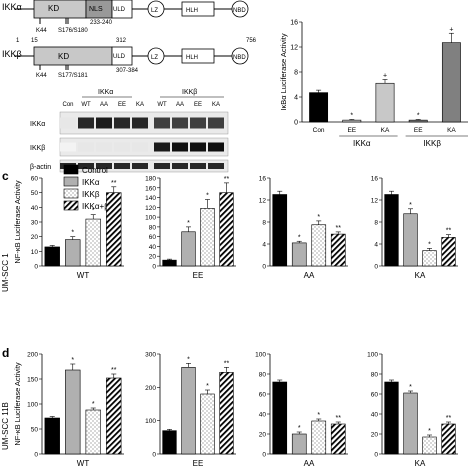 This screenshot has width=474, height=474. What do you see at coordinates (319, 130) in the screenshot?
I see `category-label: Con` at bounding box center [319, 130].